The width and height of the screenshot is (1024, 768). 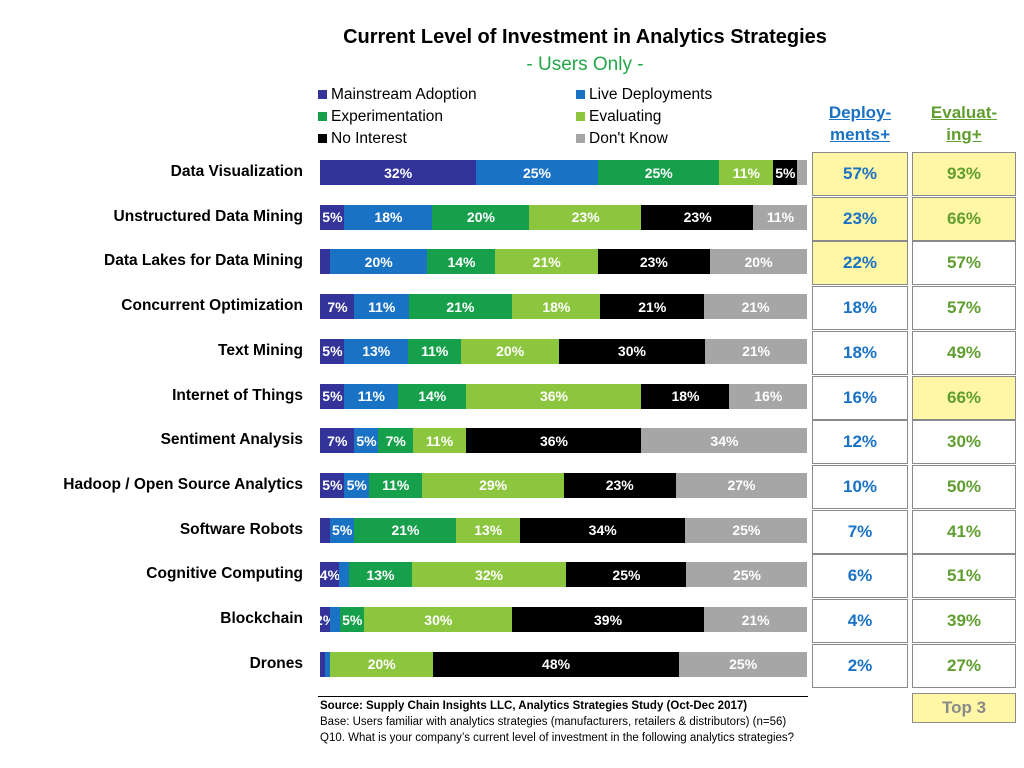 I want to click on evaluating-plus-cell: 57%, so click(x=964, y=263).